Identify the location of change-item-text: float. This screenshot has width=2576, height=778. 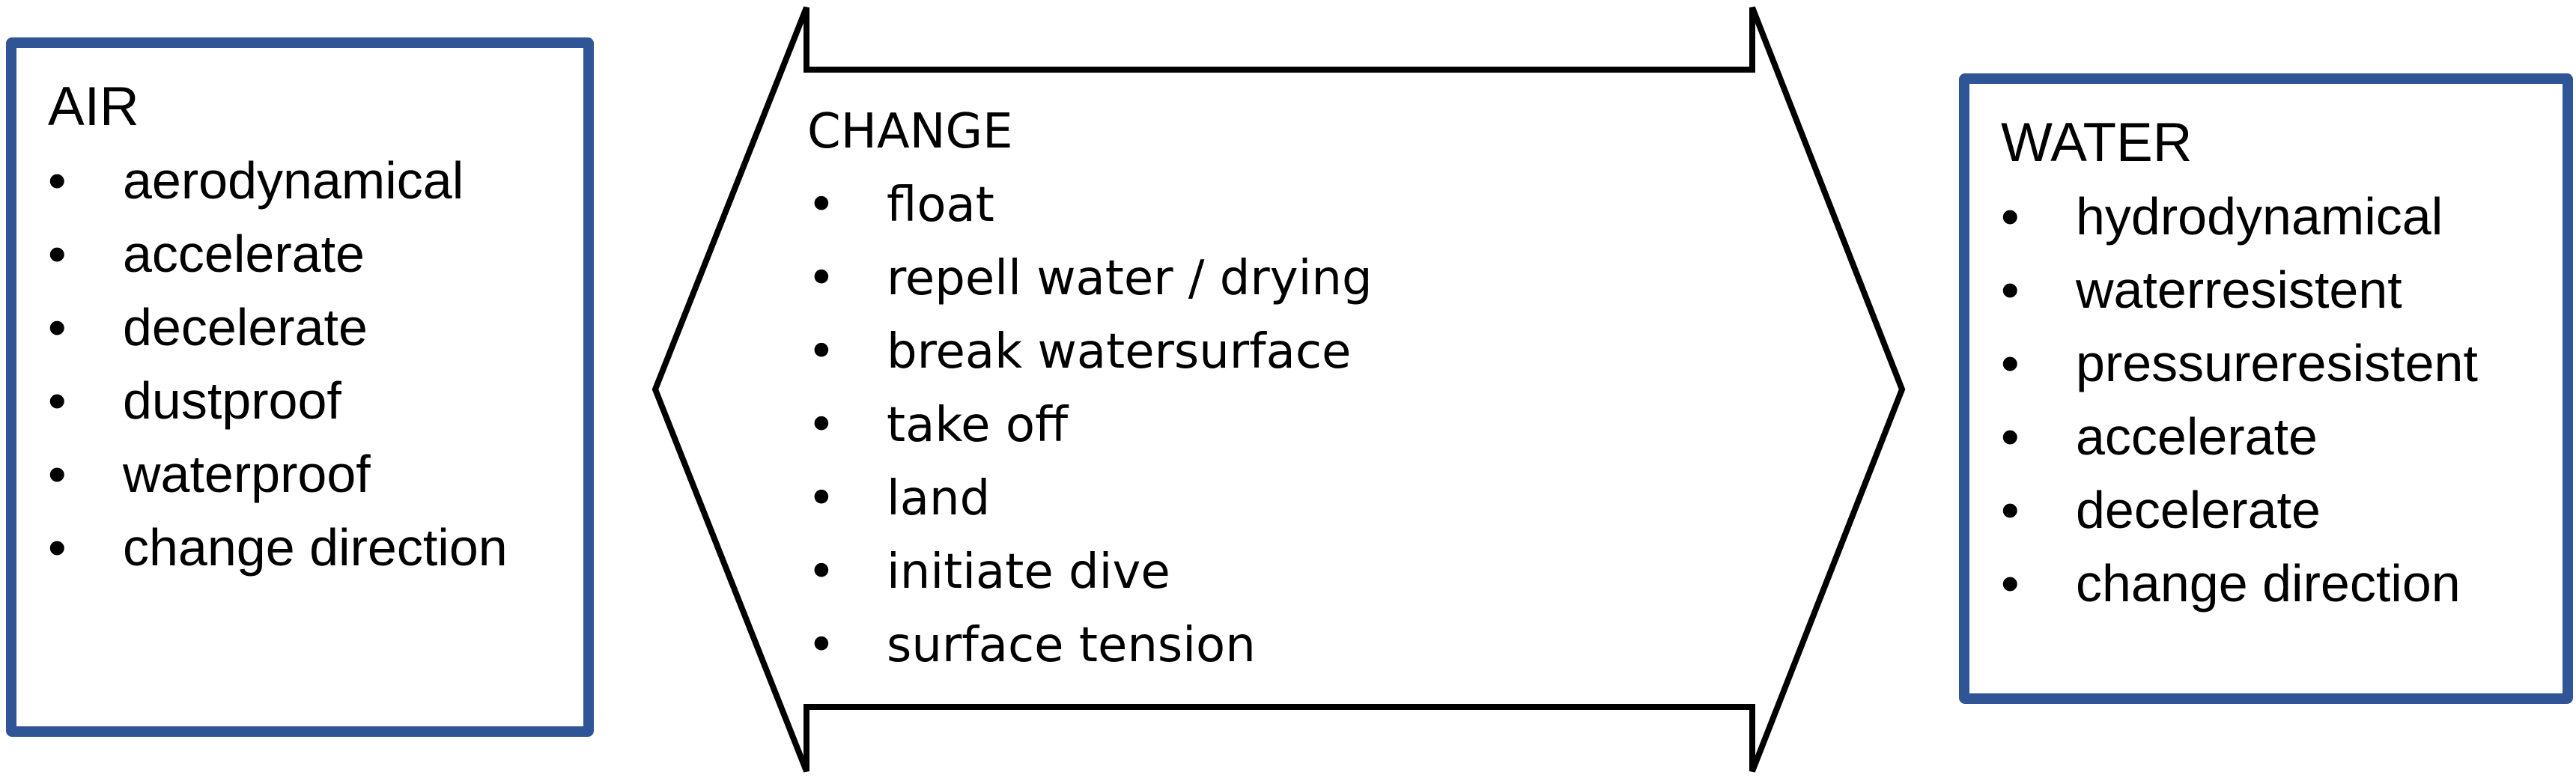
(940, 205).